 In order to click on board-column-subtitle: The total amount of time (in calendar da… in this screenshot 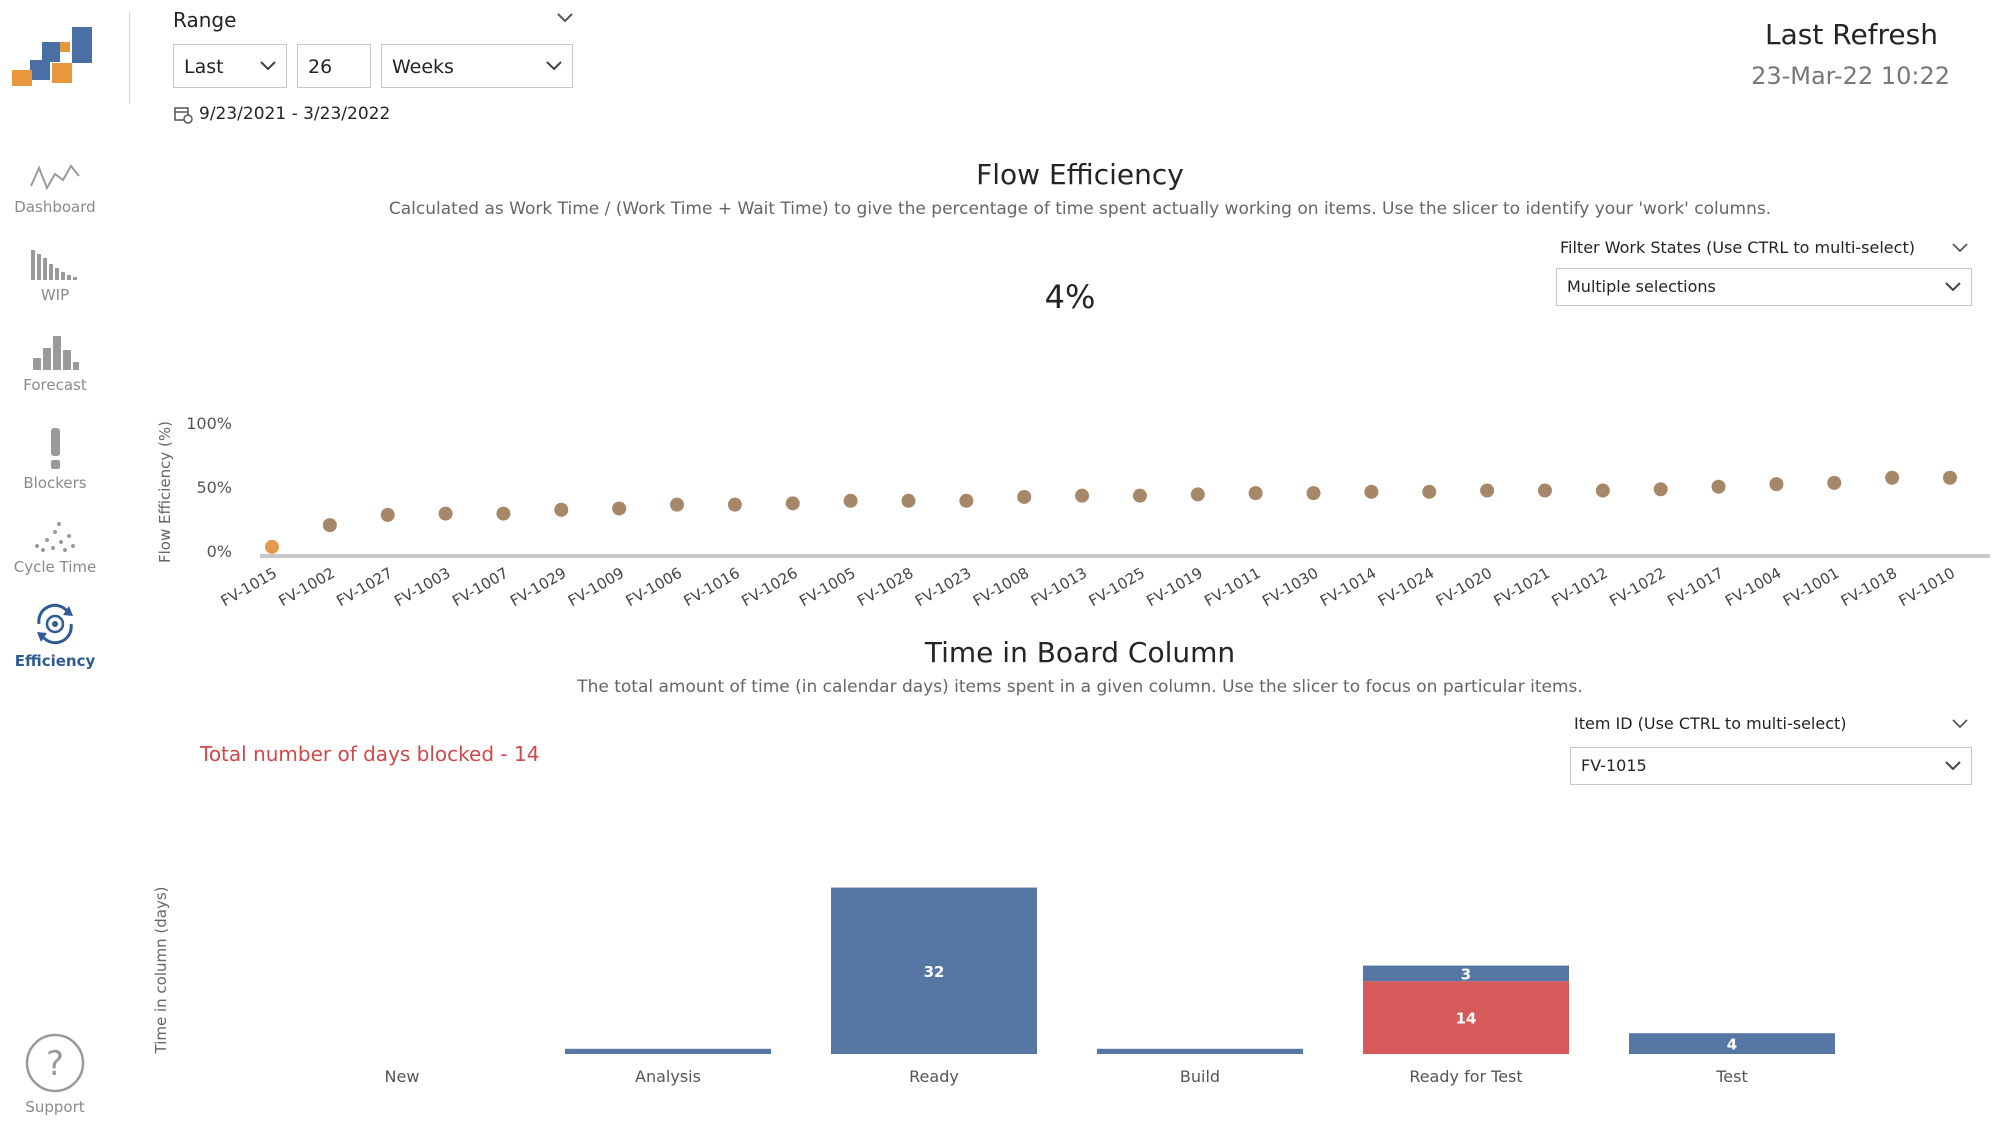, I will do `click(1080, 687)`.